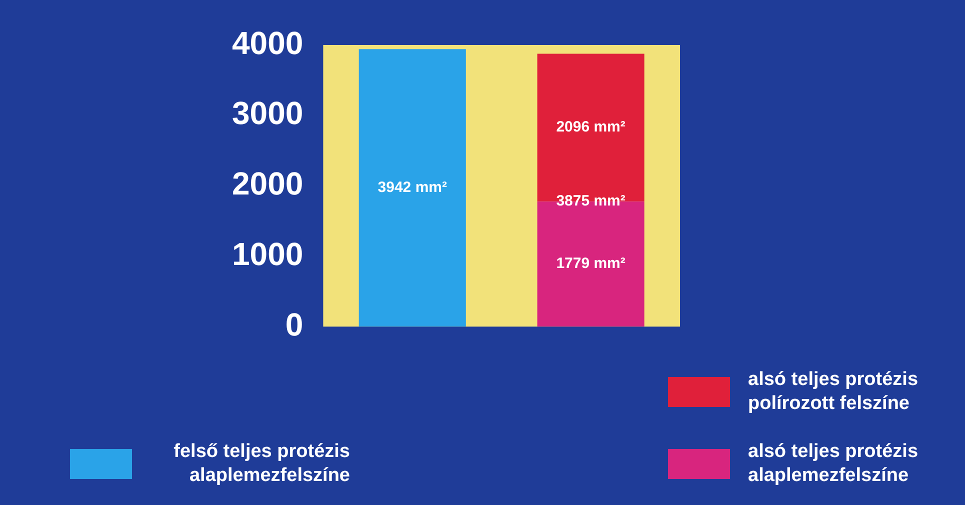  What do you see at coordinates (261, 464) in the screenshot?
I see `legend-label: felső teljes protézis alaplemezfelszíne` at bounding box center [261, 464].